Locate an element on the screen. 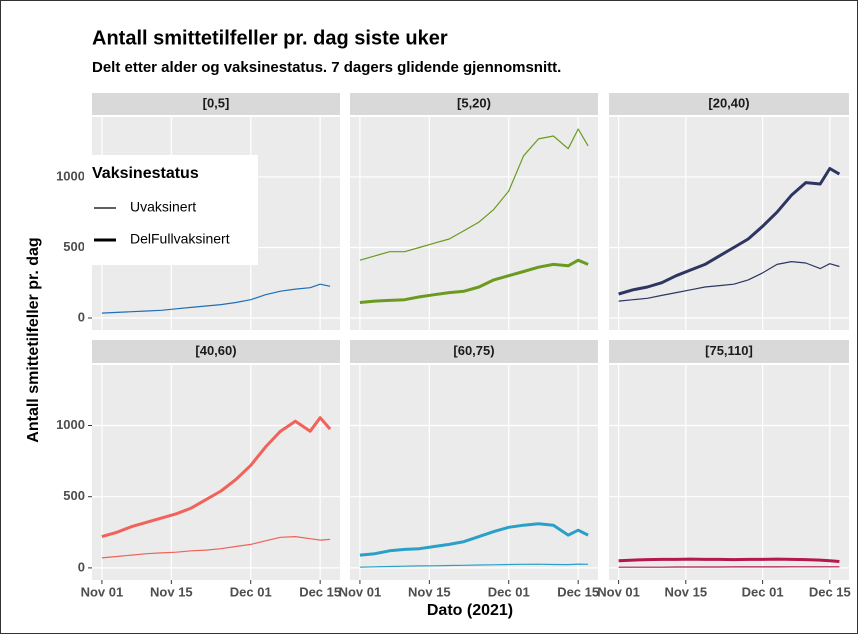 This screenshot has height=634, width=858. panel-title: [40,60) is located at coordinates (215, 350).